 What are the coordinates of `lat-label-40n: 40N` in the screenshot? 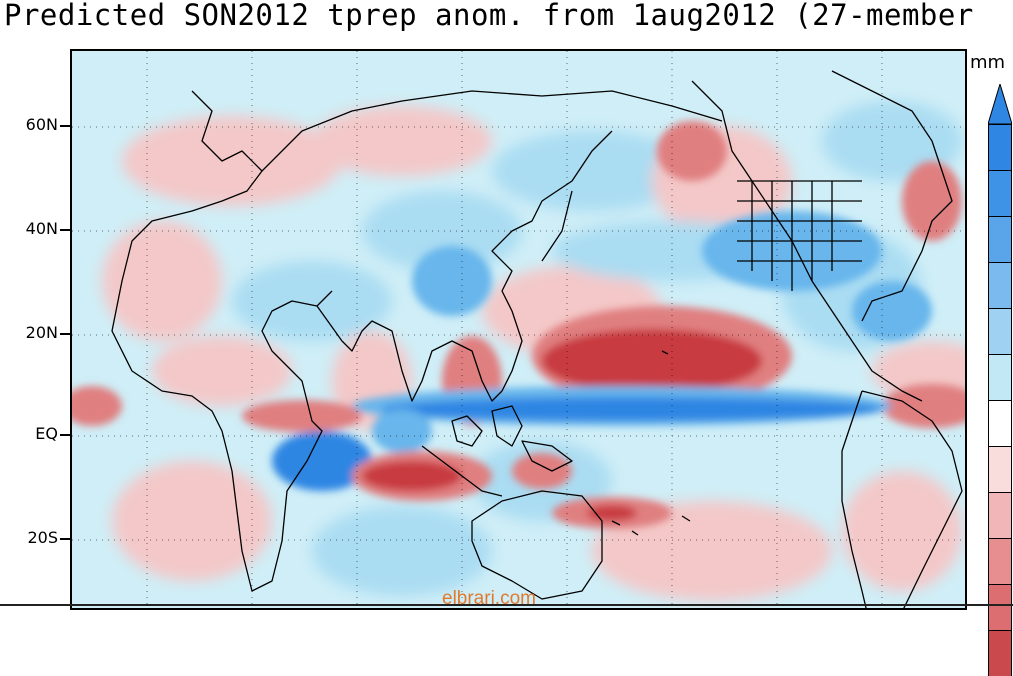 It's located at (41, 228).